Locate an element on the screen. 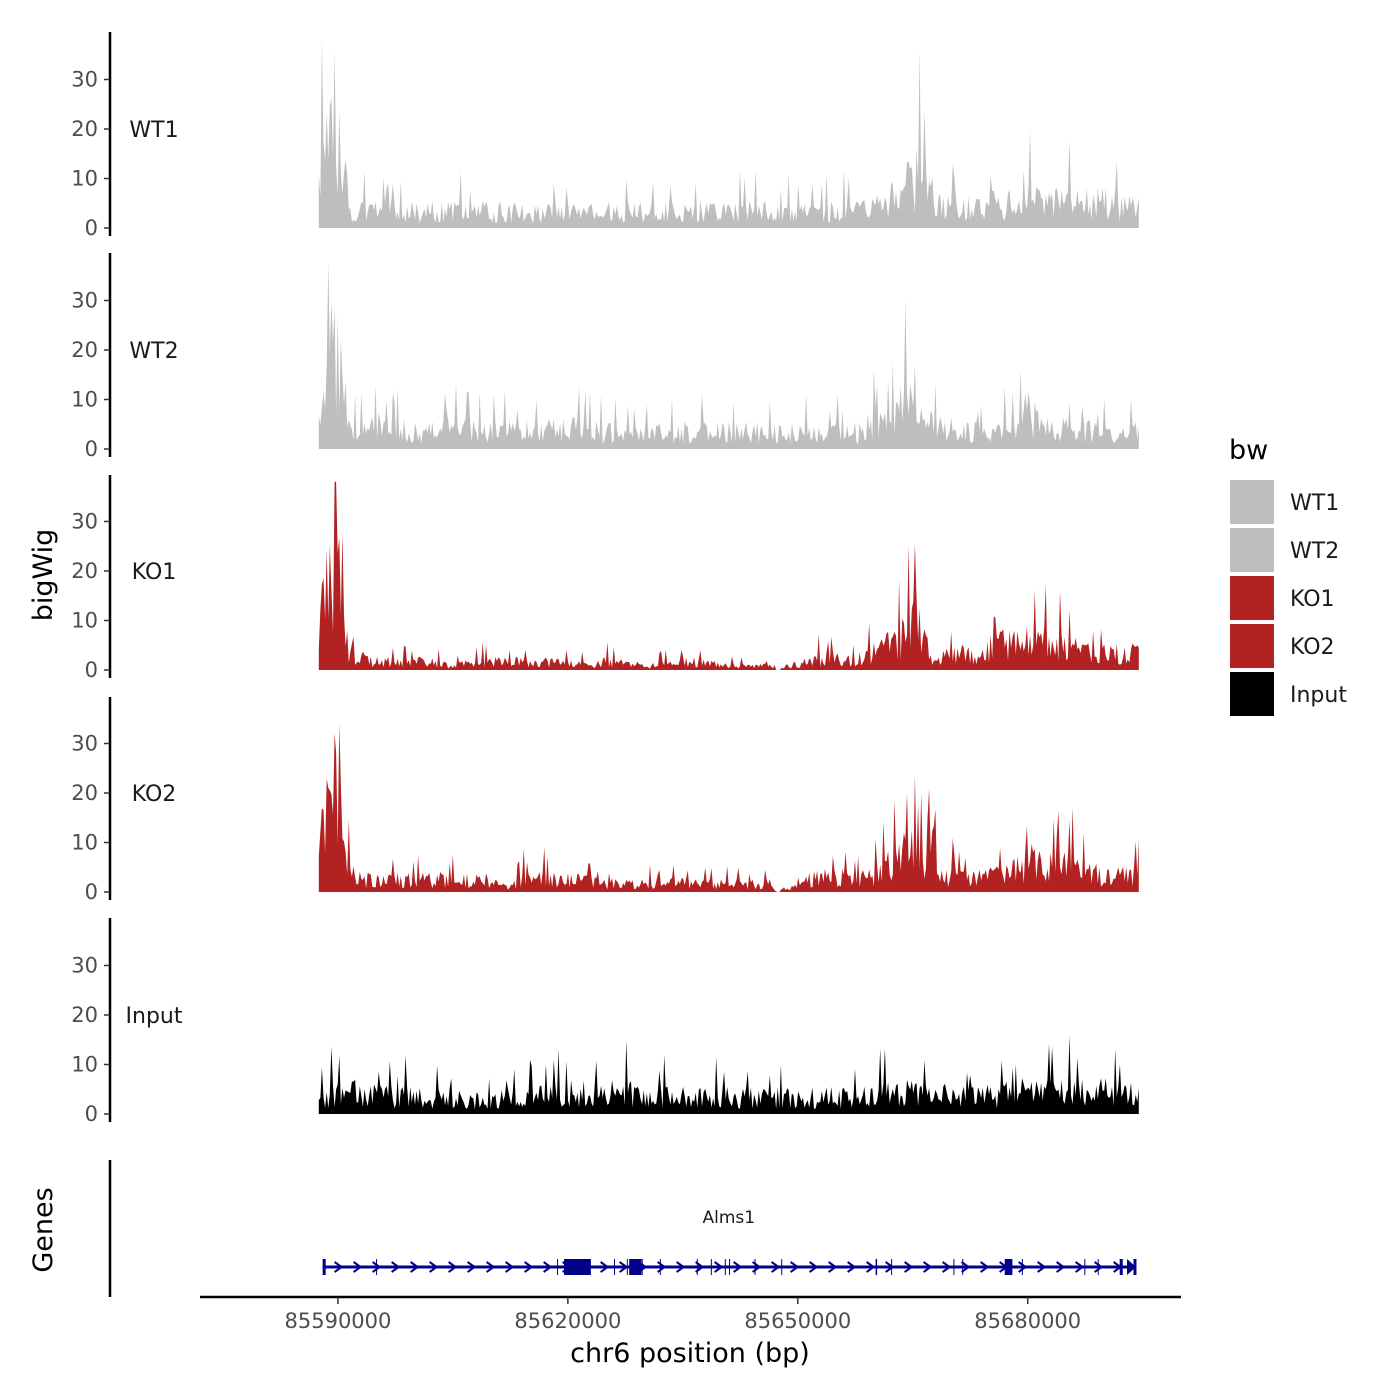 The image size is (1400, 1400). track-wt2: 0 10 20 30 WT2 is located at coordinates (605, 357).